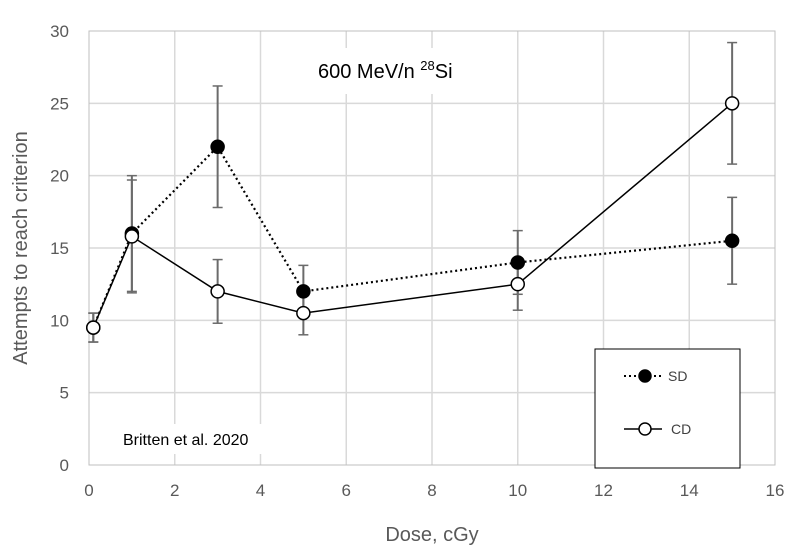 The height and width of the screenshot is (555, 802). Describe the element at coordinates (59, 176) in the screenshot. I see `y-tick-label: 20` at that location.